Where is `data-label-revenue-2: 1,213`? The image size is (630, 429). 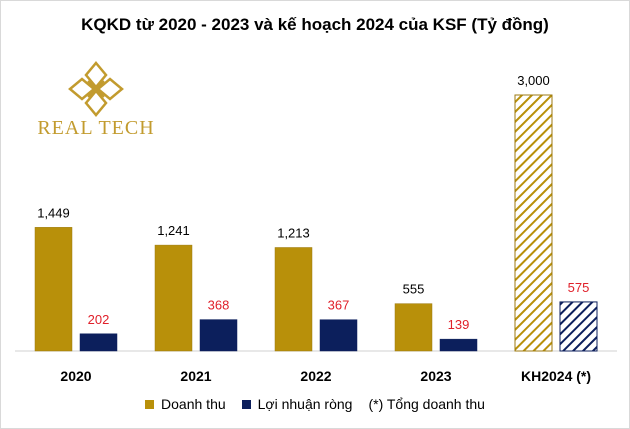
data-label-revenue-2: 1,213 is located at coordinates (293, 232).